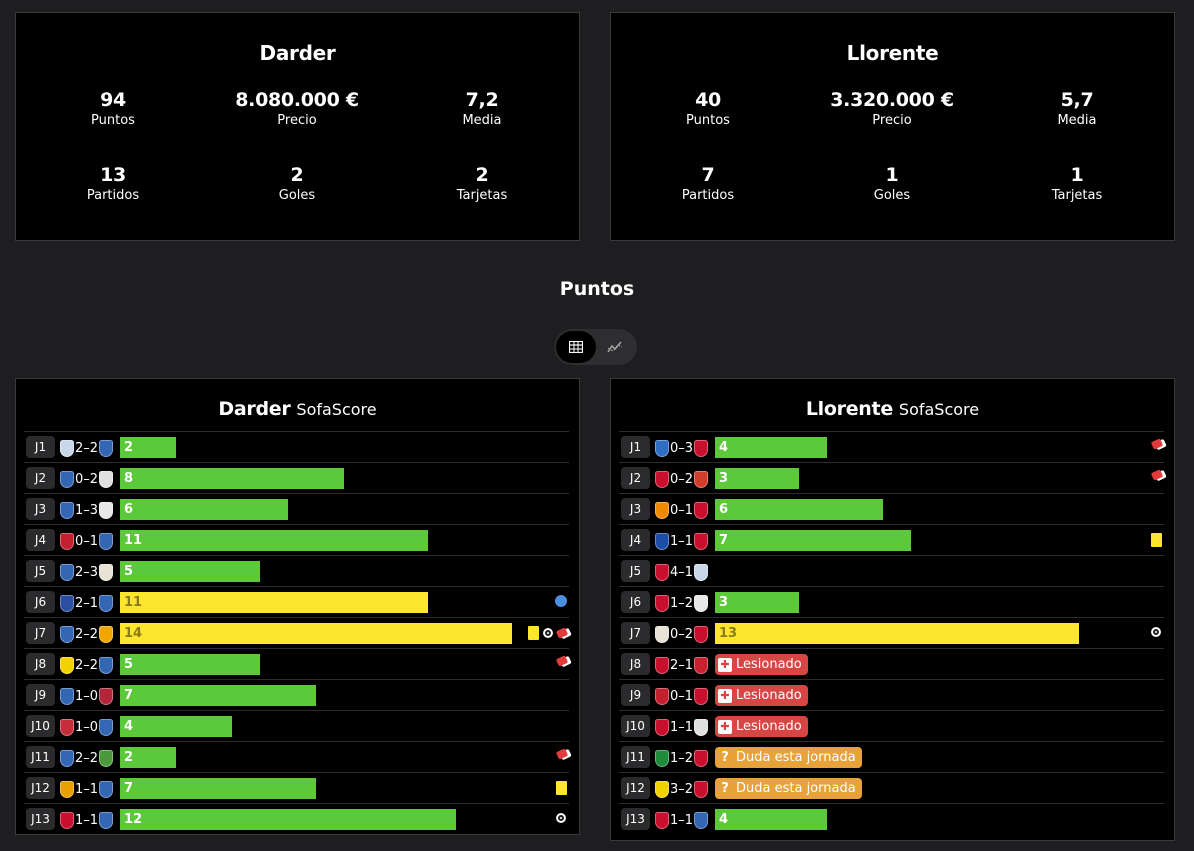 The width and height of the screenshot is (1194, 851). I want to click on points-bar: 7, so click(218, 788).